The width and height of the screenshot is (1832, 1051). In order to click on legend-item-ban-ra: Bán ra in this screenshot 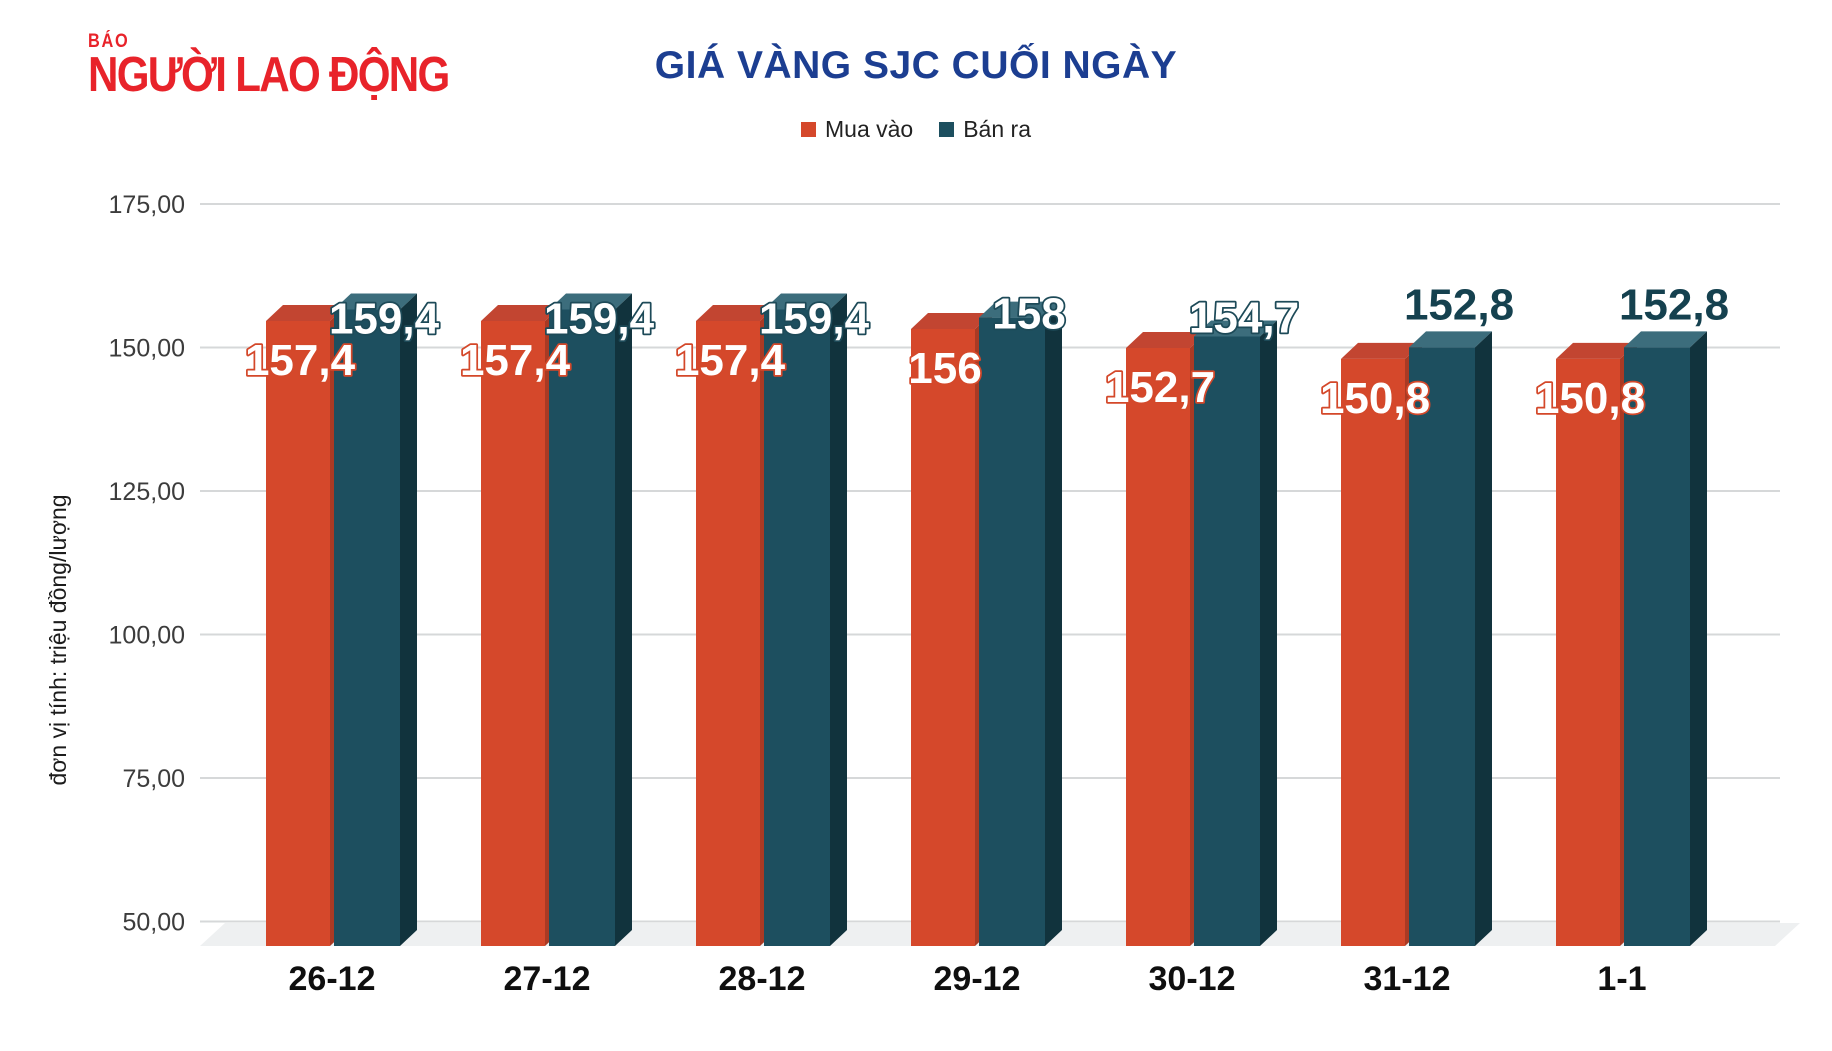, I will do `click(985, 129)`.